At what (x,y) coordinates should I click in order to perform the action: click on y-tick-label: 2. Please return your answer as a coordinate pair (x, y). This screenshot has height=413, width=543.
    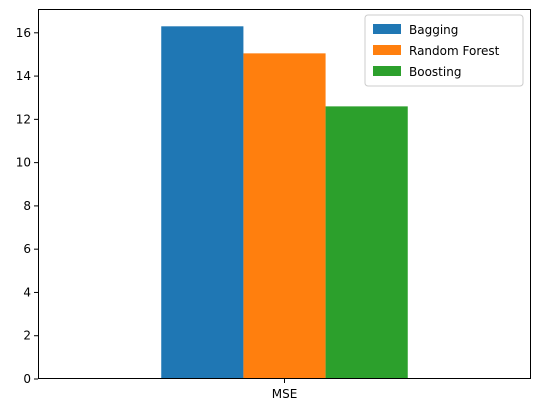
    Looking at the image, I should click on (27, 336).